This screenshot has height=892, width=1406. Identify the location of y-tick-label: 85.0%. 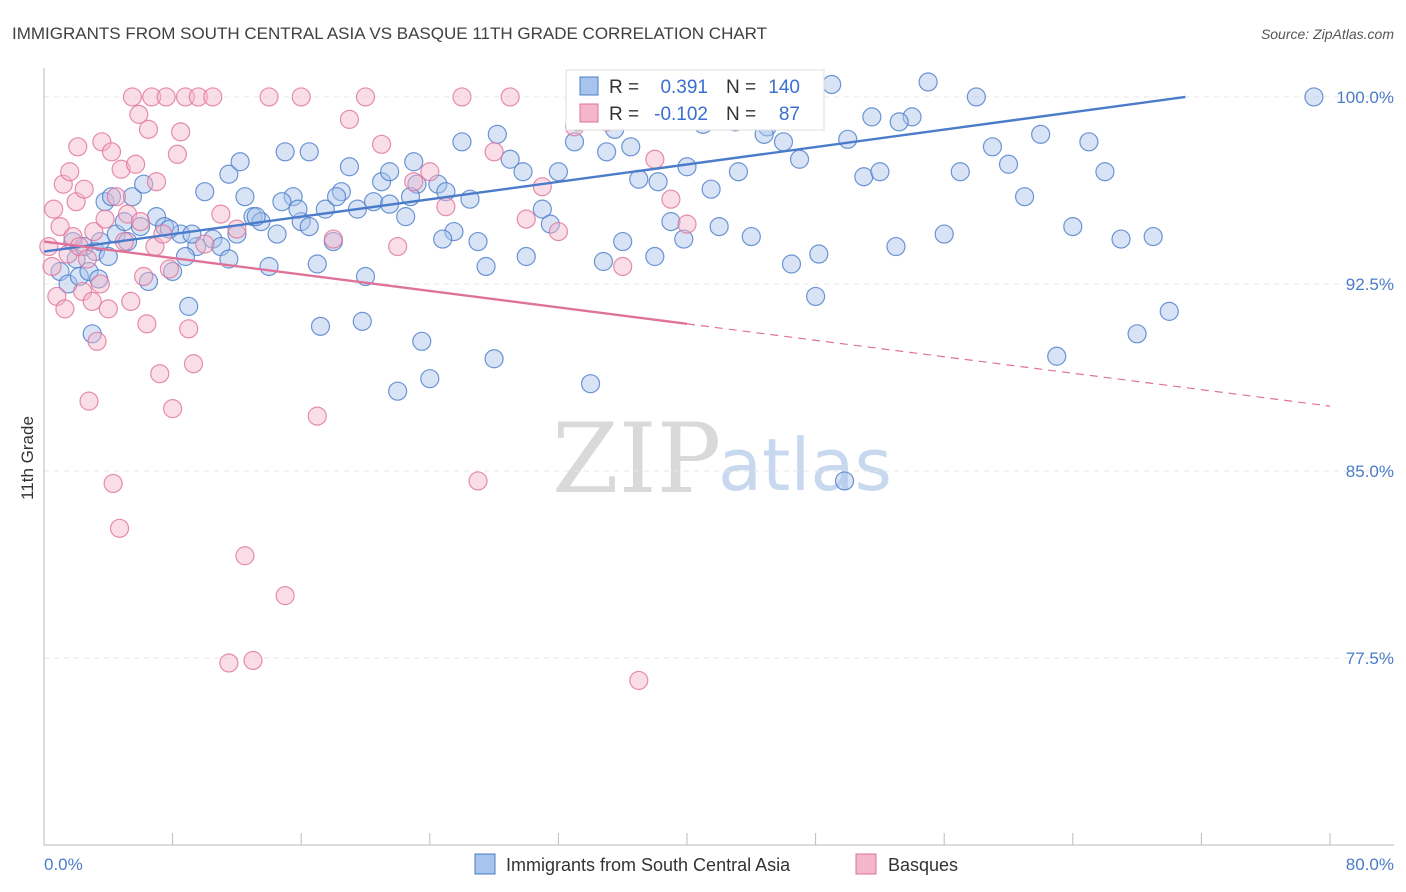
(1370, 471).